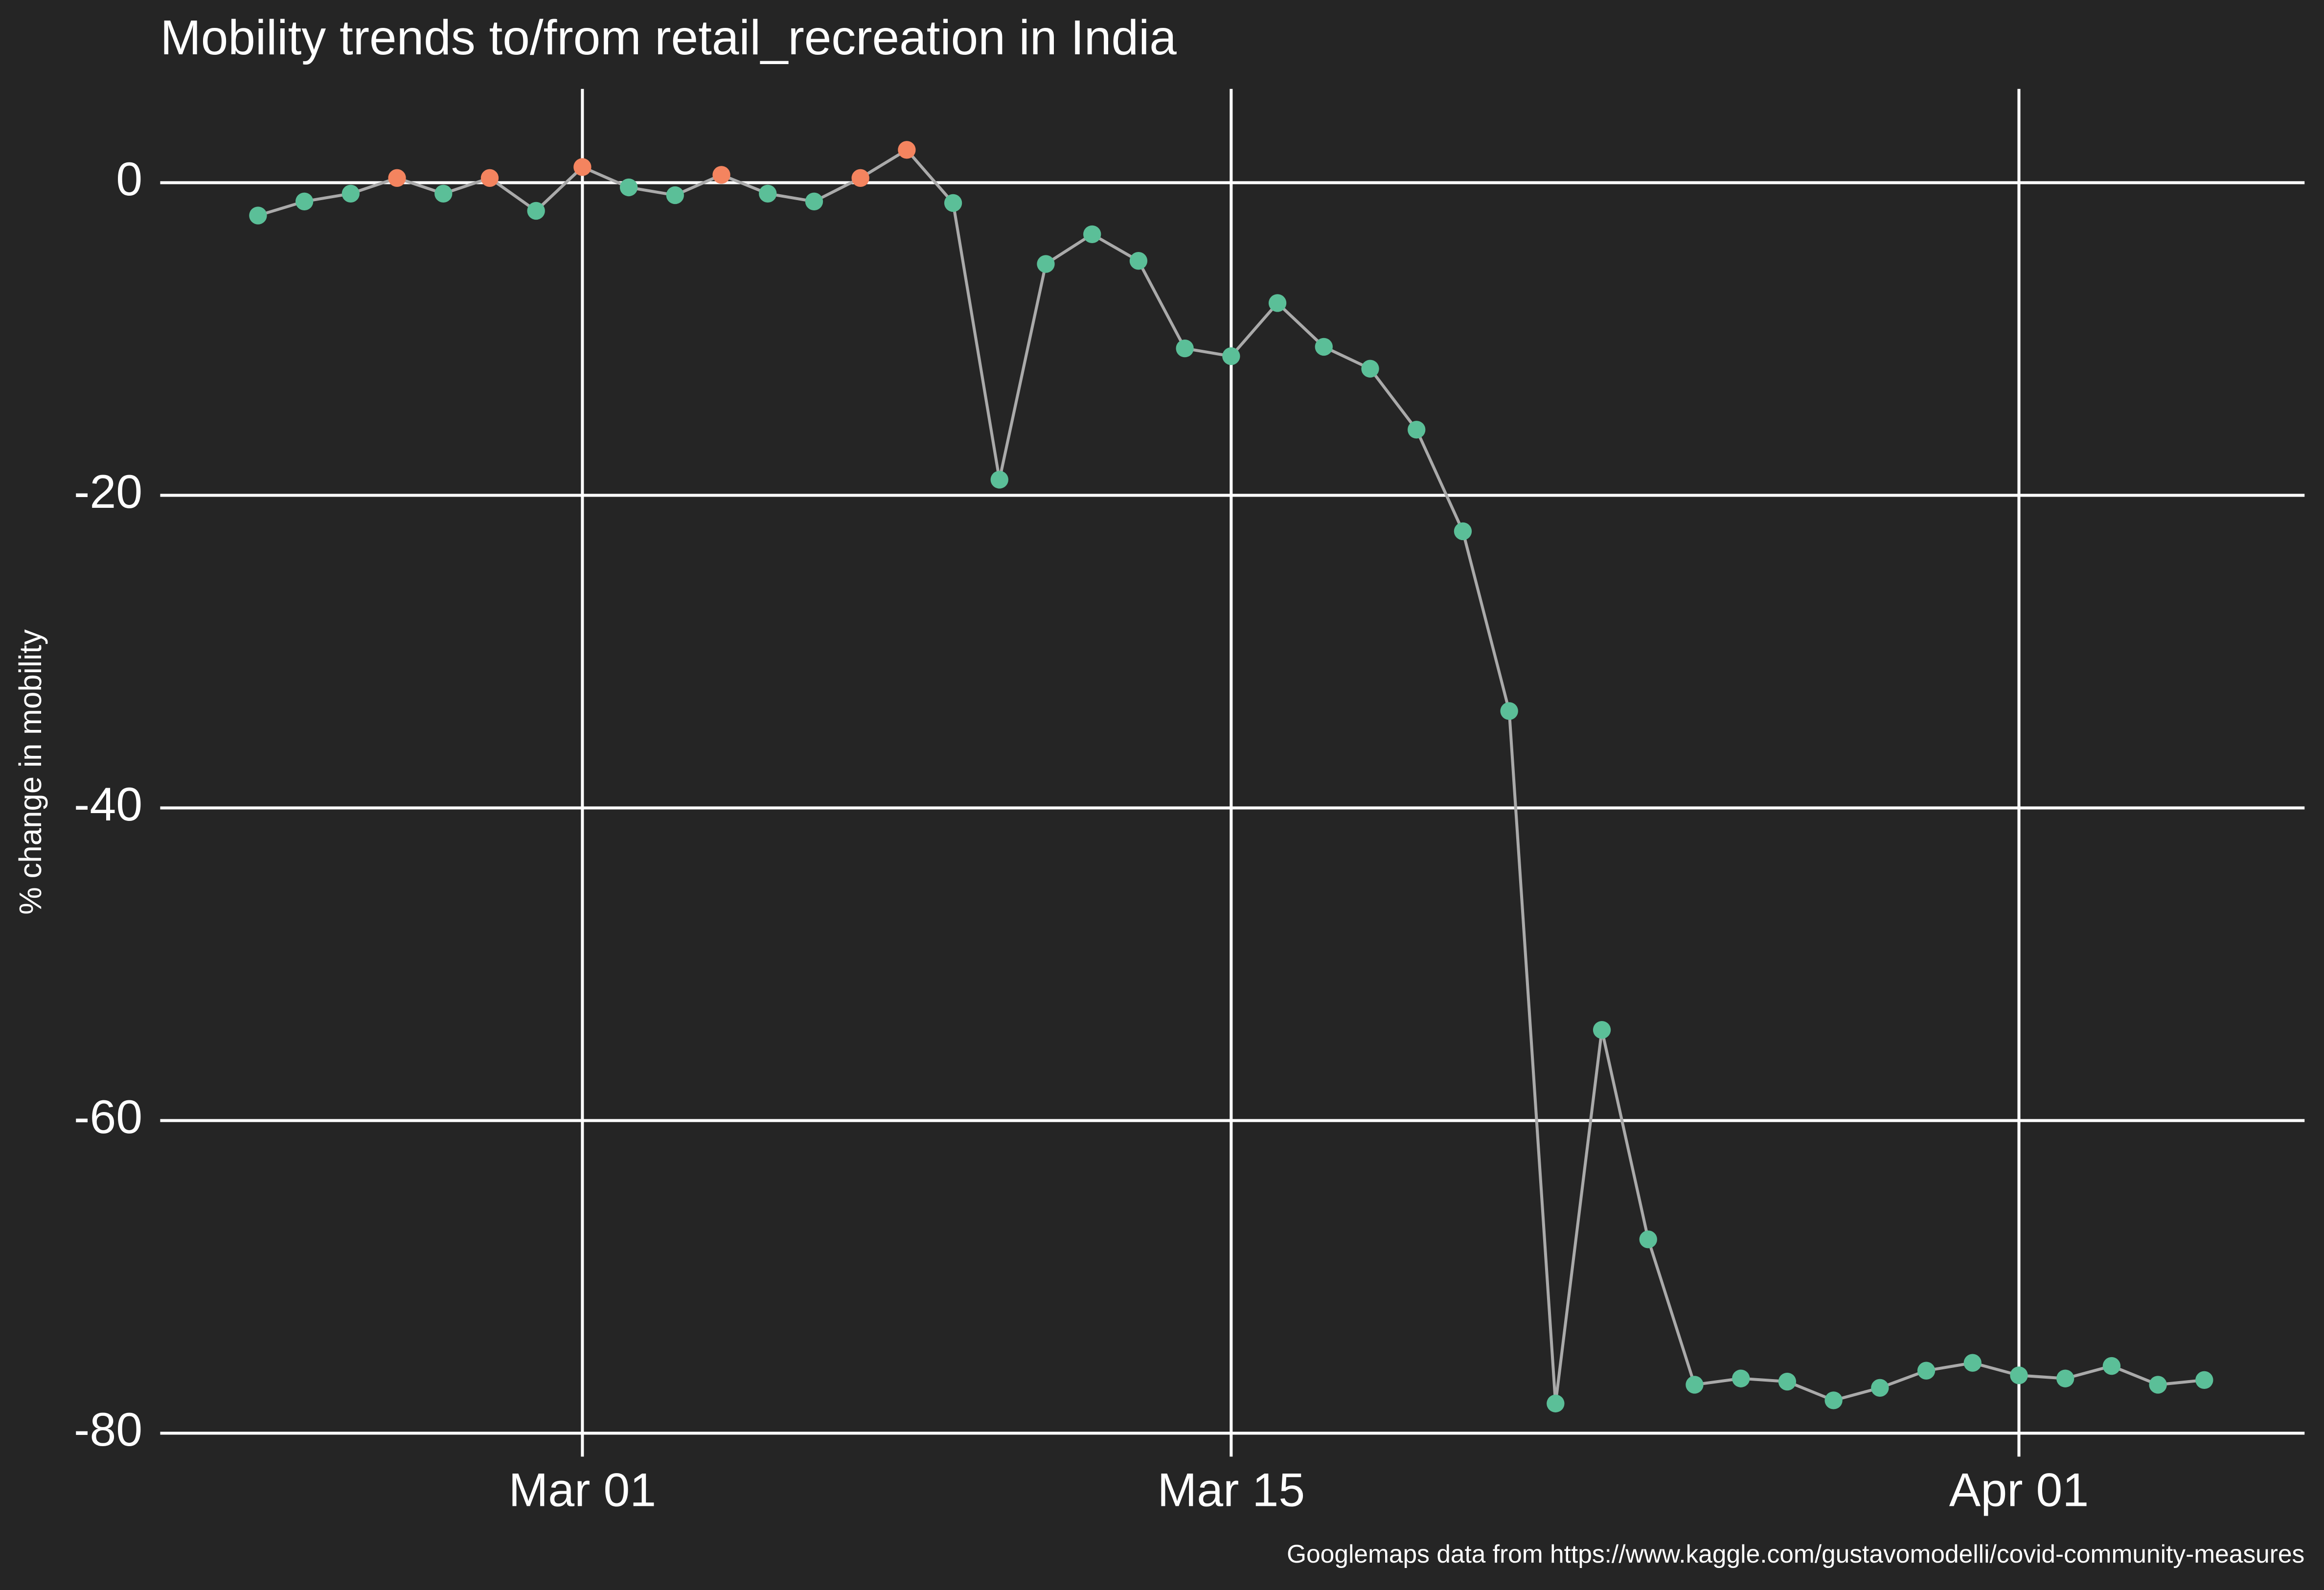 The height and width of the screenshot is (1590, 2324). What do you see at coordinates (108, 804) in the screenshot?
I see `y-tick-label: -40` at bounding box center [108, 804].